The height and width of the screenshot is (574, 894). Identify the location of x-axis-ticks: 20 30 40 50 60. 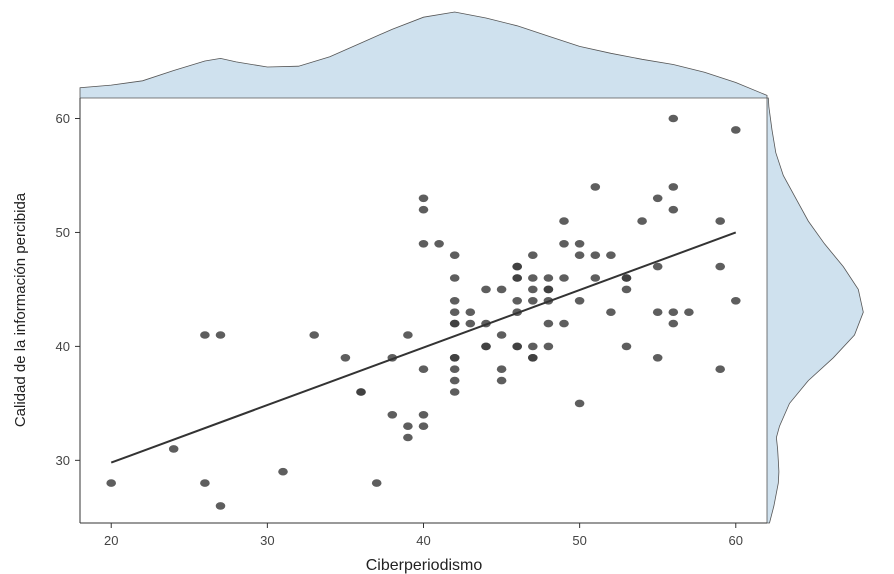
(423, 535).